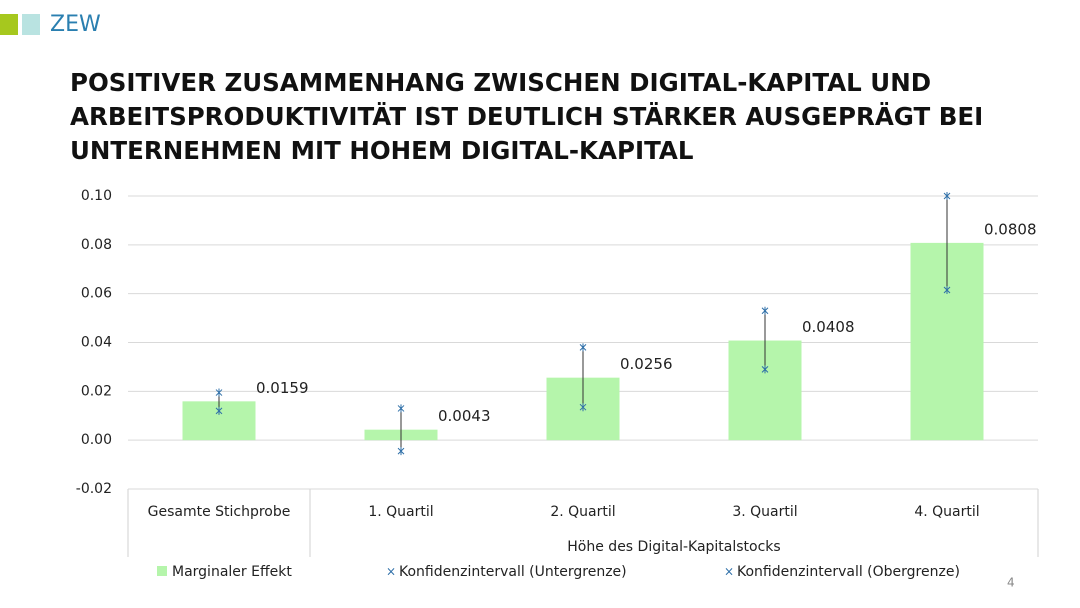  What do you see at coordinates (282, 388) in the screenshot?
I see `data-label: 0.0159` at bounding box center [282, 388].